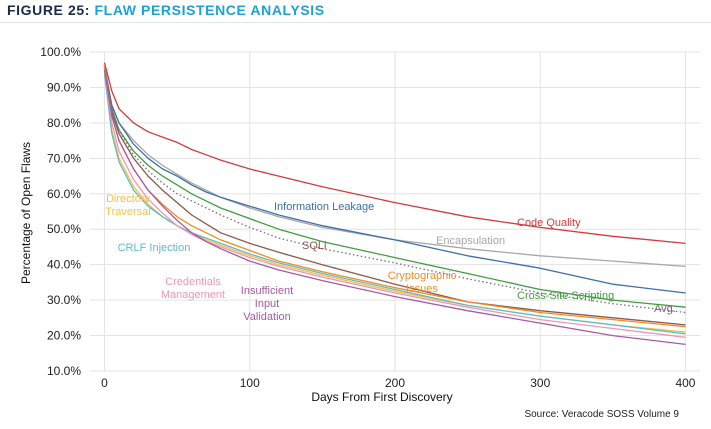 The image size is (711, 429). I want to click on y-axis-label: Percentage of Open Flaws, so click(26, 213).